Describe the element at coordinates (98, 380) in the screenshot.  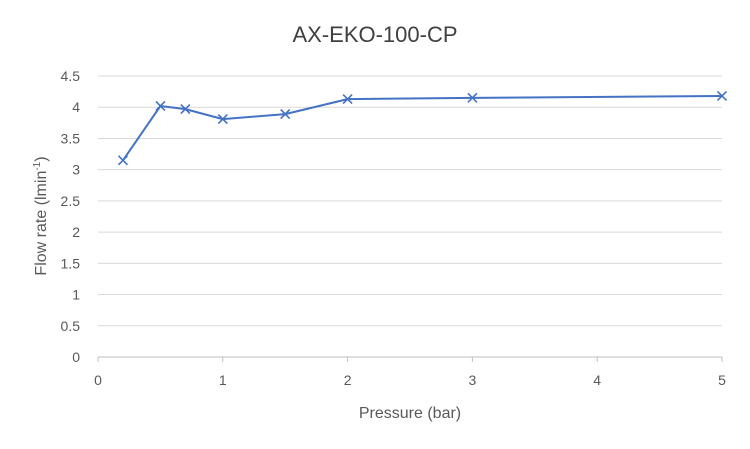
I see `x-tick-label: 0` at that location.